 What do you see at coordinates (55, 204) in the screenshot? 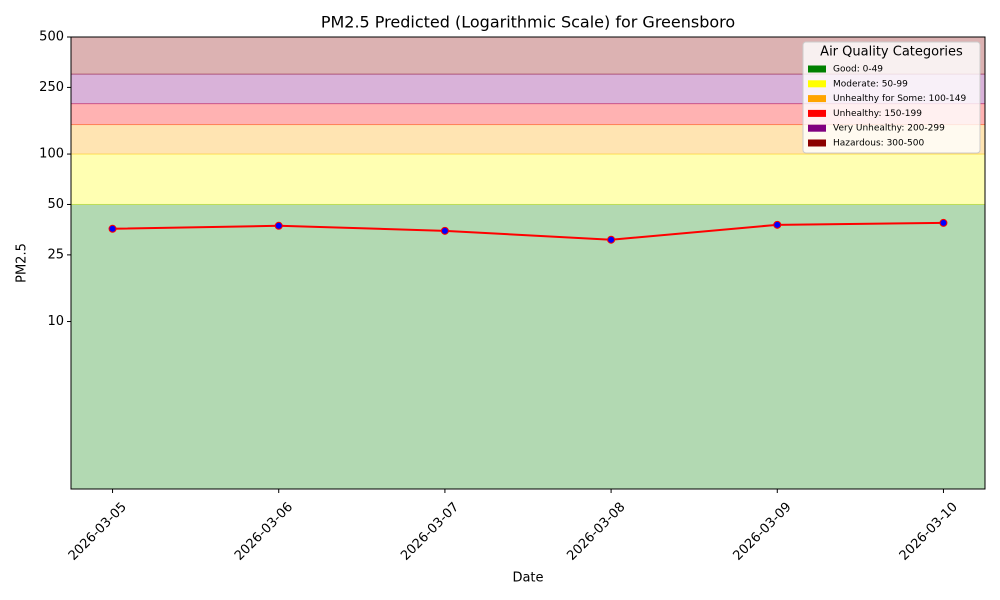
I see `y-tick-label: 50` at bounding box center [55, 204].